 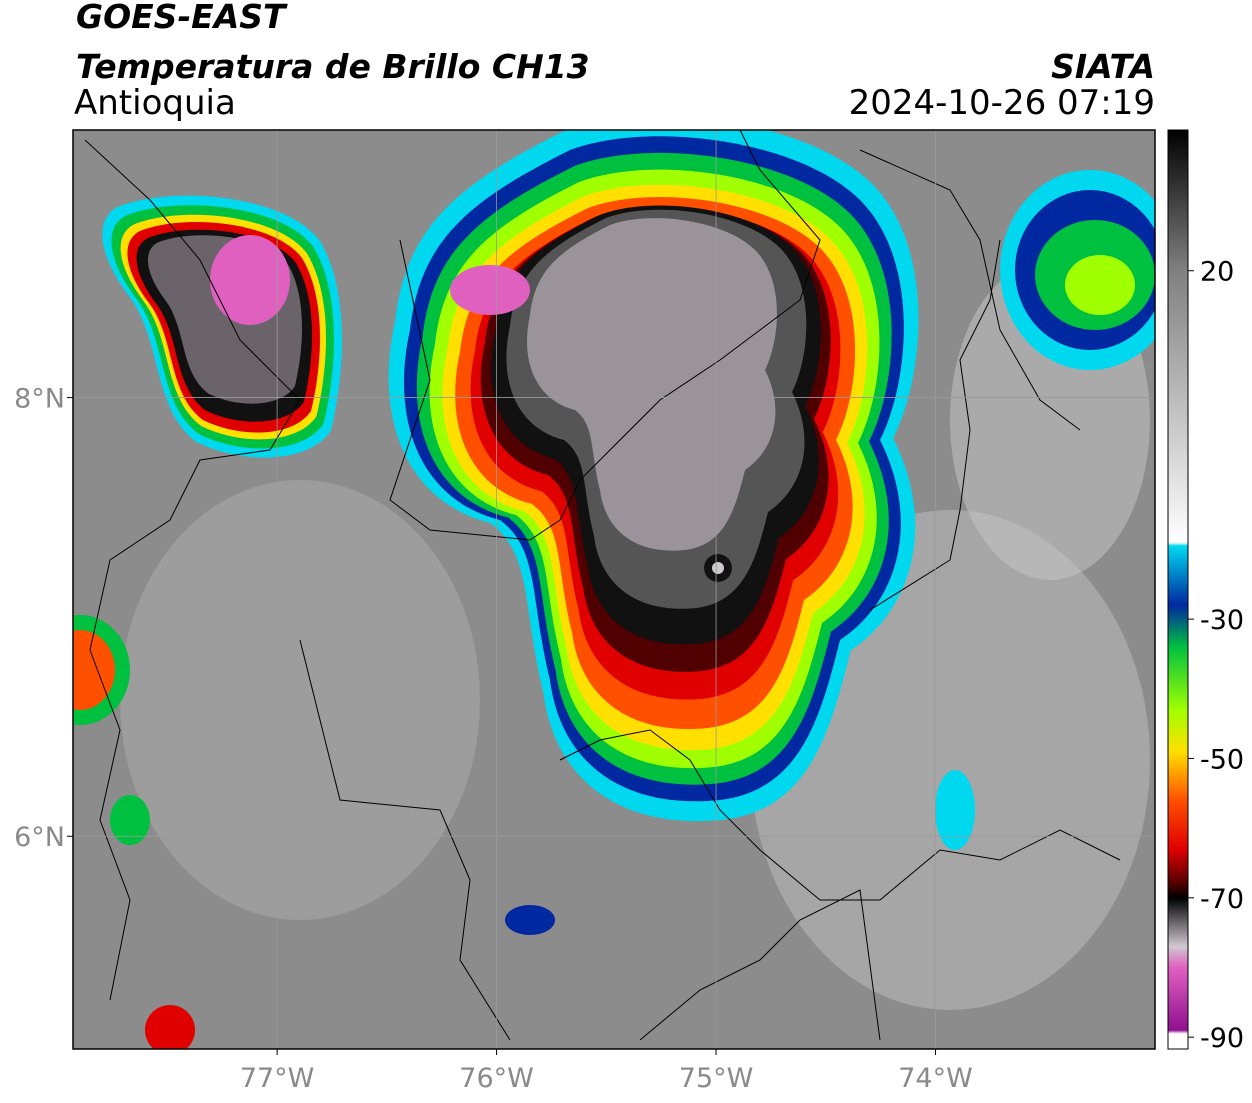 I want to click on storm-west, so click(x=222, y=326).